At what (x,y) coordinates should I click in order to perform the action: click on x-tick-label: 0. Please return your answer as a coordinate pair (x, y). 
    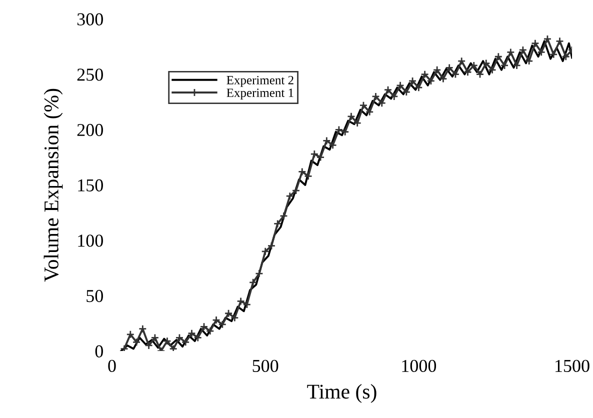
    Looking at the image, I should click on (112, 366).